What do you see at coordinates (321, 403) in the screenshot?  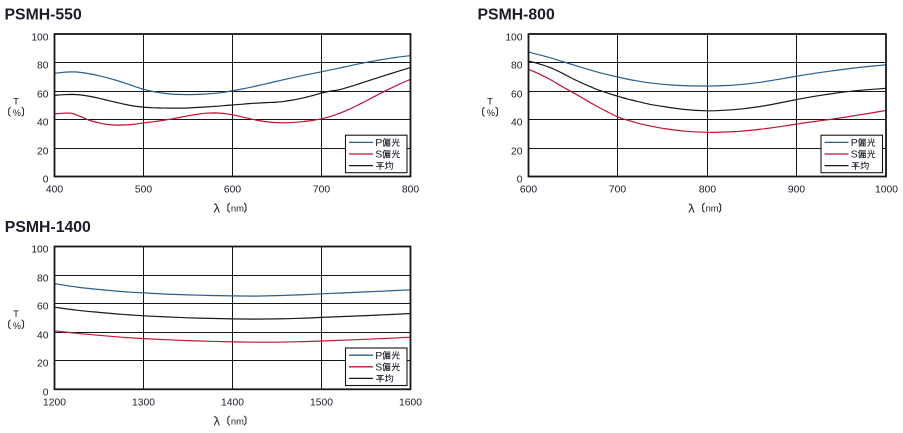 I see `svg-text: 1500` at bounding box center [321, 403].